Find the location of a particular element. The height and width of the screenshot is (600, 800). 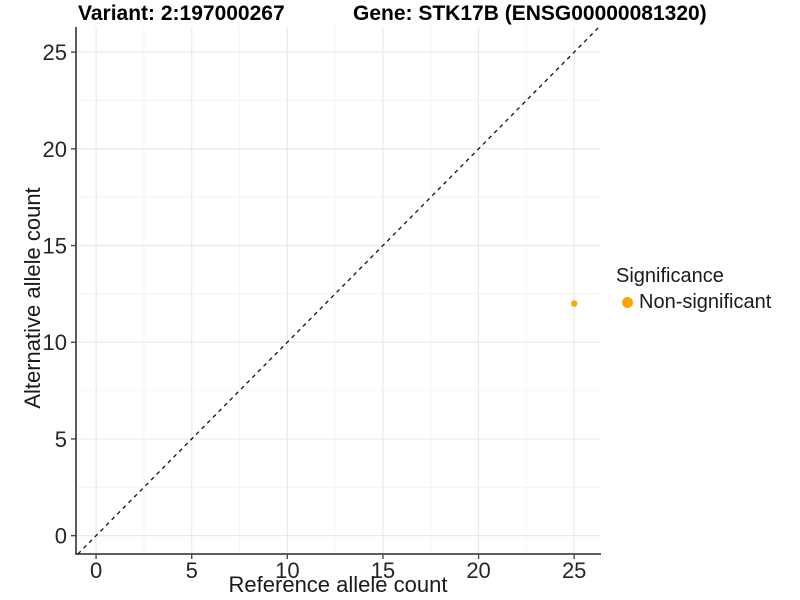

orange-point-icon is located at coordinates (627, 302).